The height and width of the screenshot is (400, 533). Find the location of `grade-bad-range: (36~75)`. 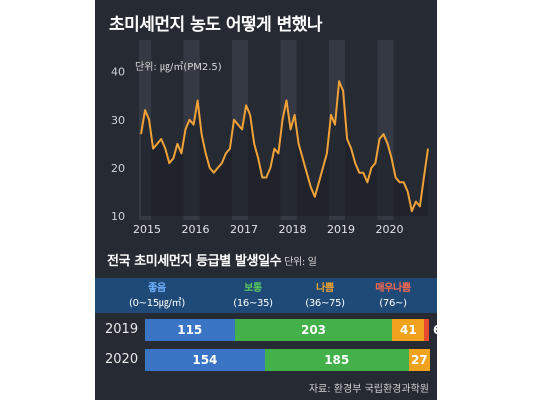

grade-bad-range: (36~75) is located at coordinates (325, 303).